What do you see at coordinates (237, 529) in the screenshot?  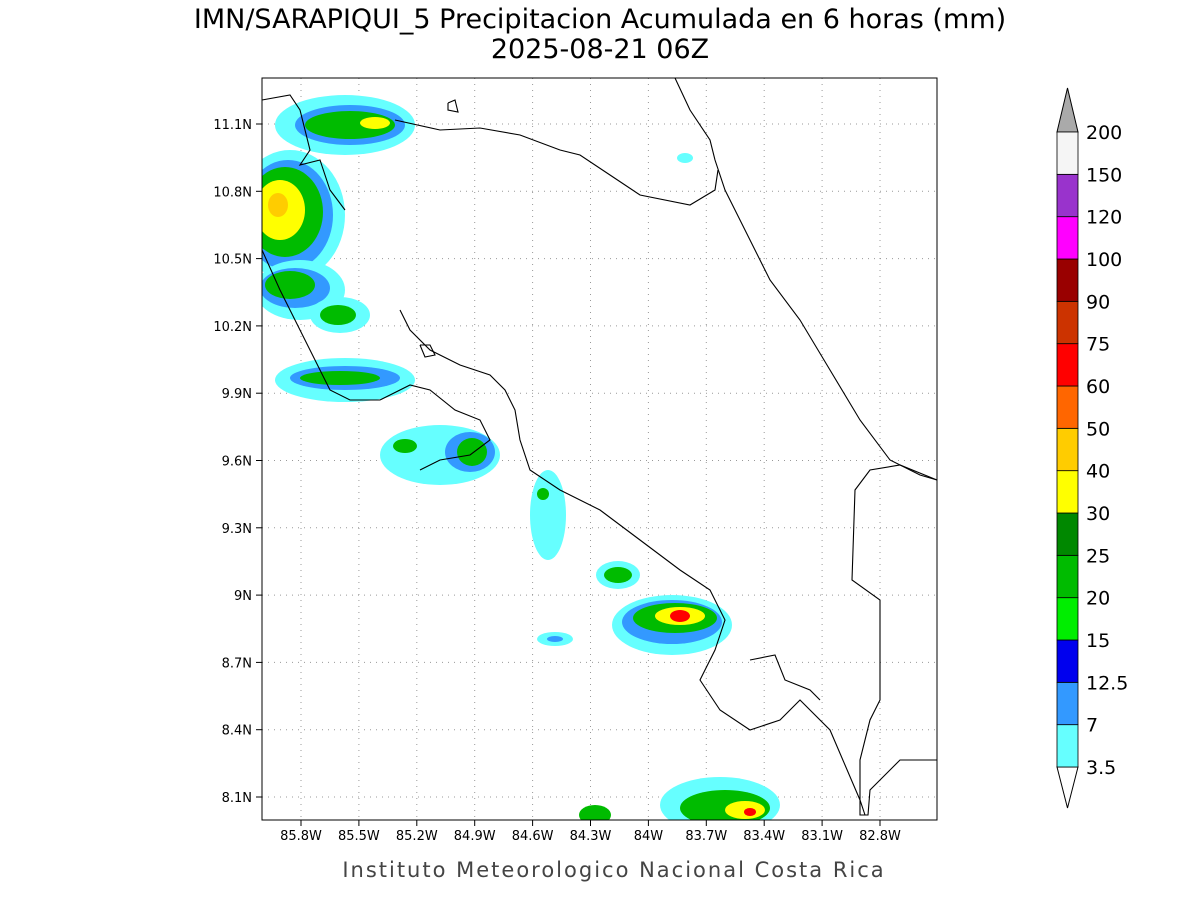 I see `lat-label: 9.3N` at bounding box center [237, 529].